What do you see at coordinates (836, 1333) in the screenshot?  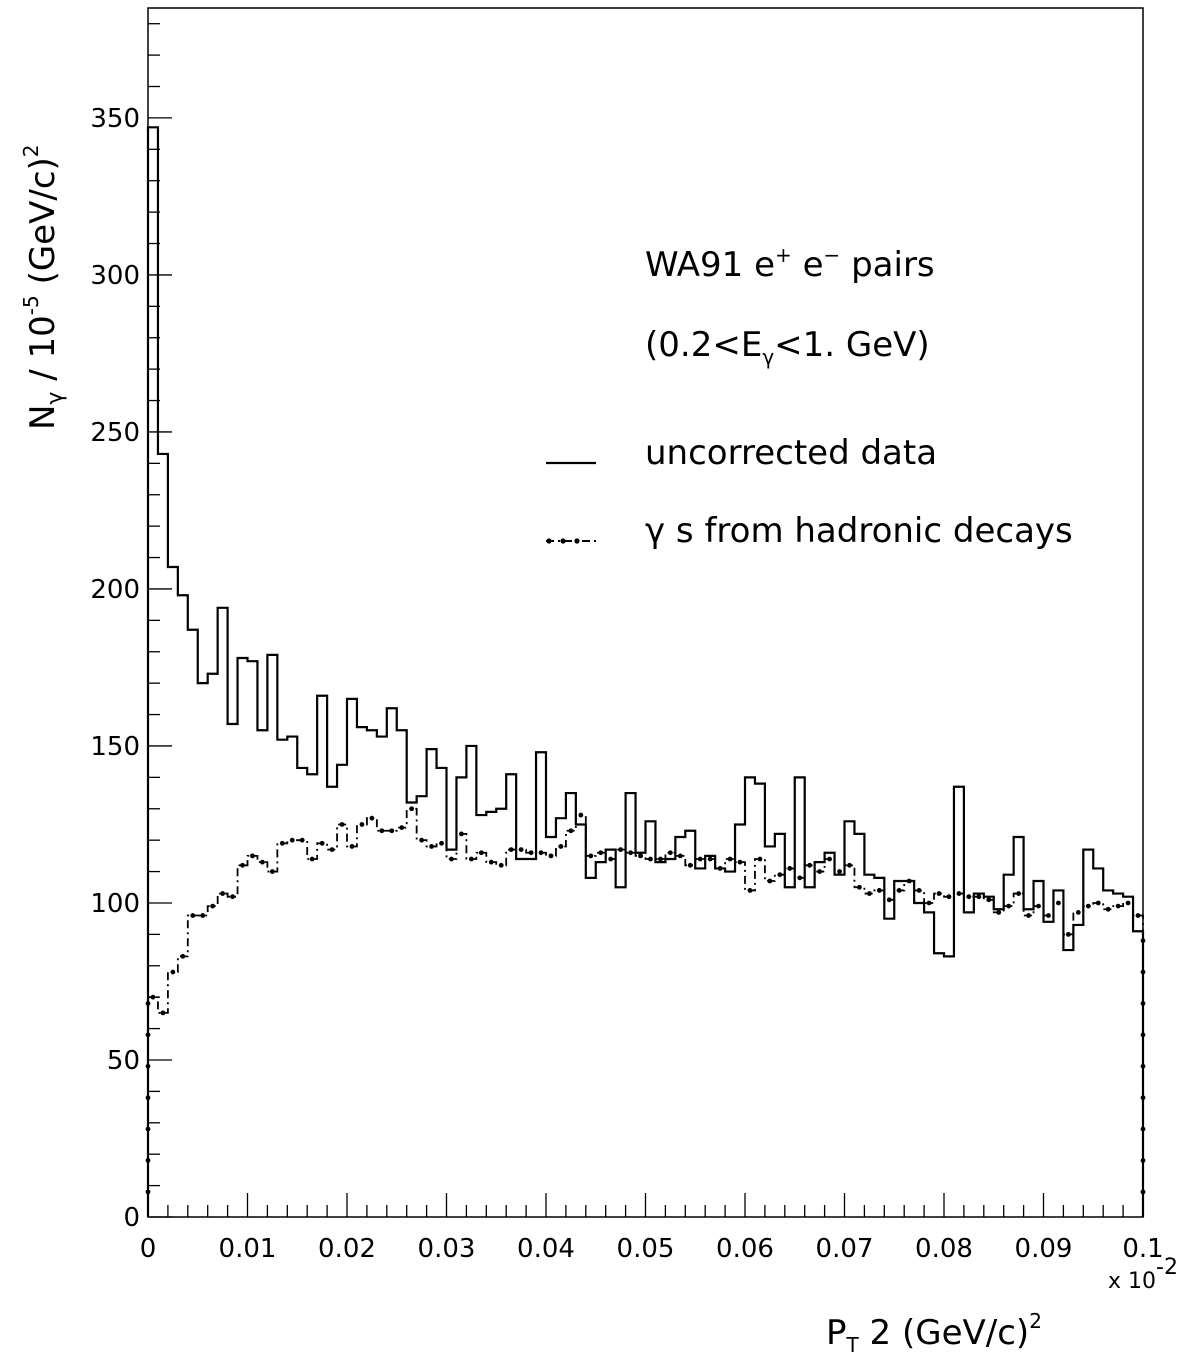 I see `x-axis-label-main: P` at bounding box center [836, 1333].